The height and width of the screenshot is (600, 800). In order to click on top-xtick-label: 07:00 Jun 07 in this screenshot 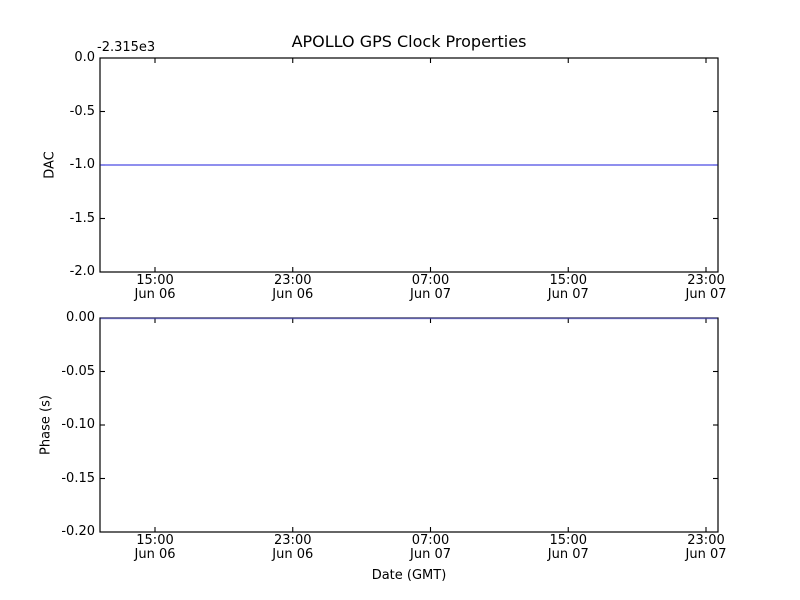, I will do `click(430, 287)`.